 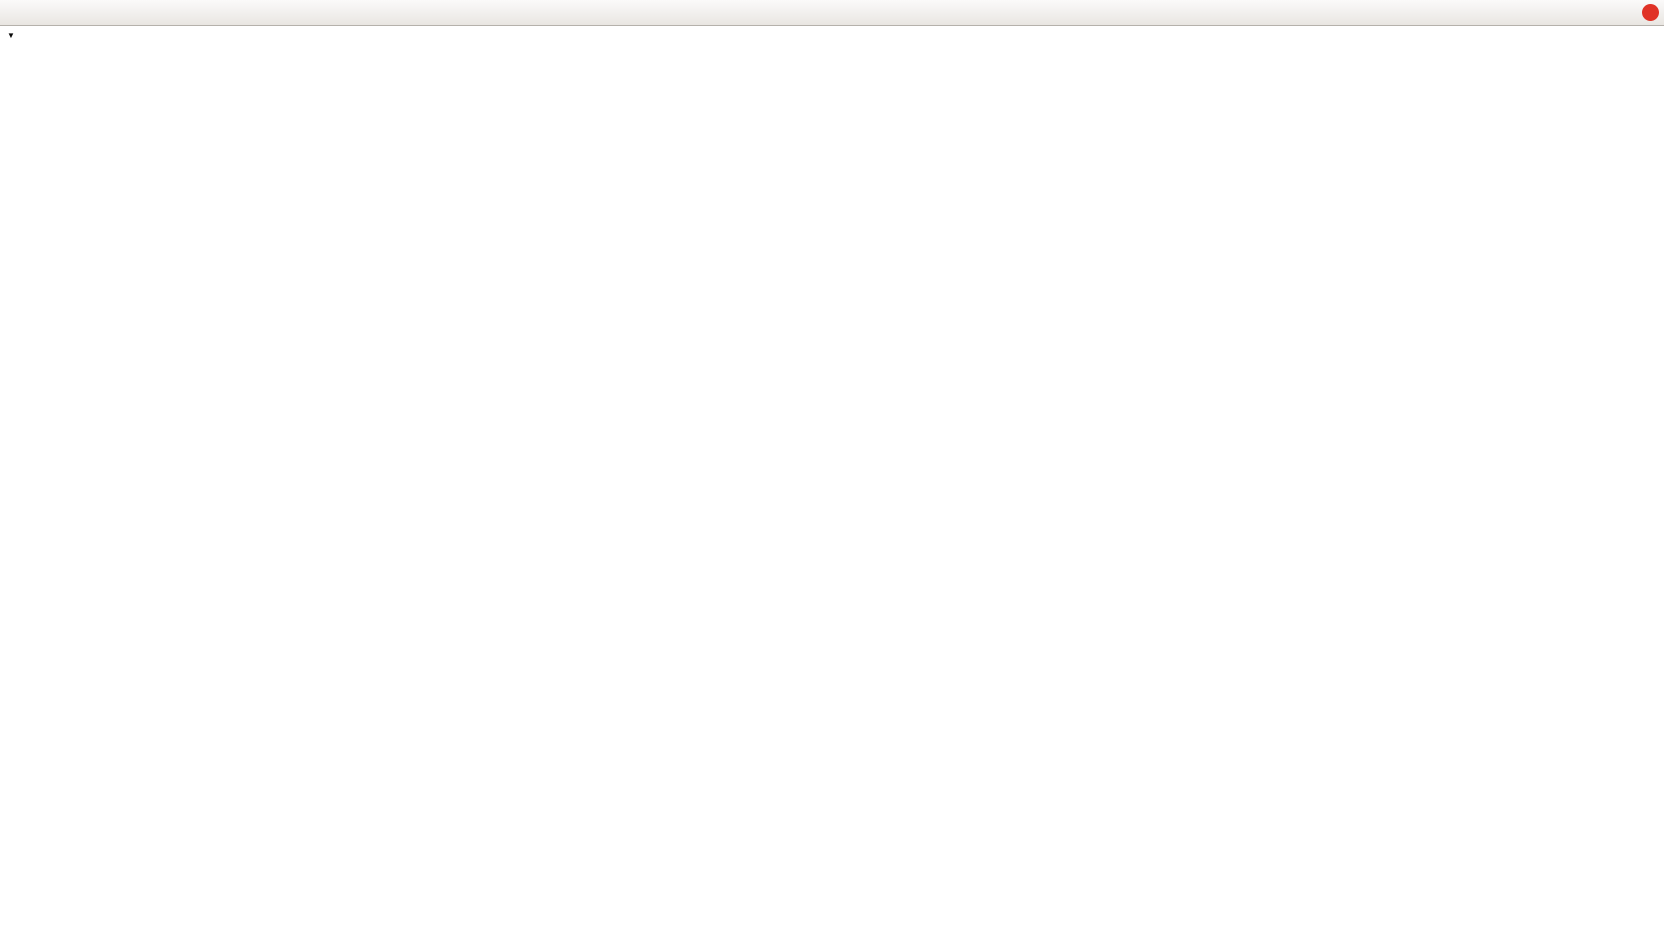 What do you see at coordinates (832, 13) in the screenshot?
I see `main-toolbar` at bounding box center [832, 13].